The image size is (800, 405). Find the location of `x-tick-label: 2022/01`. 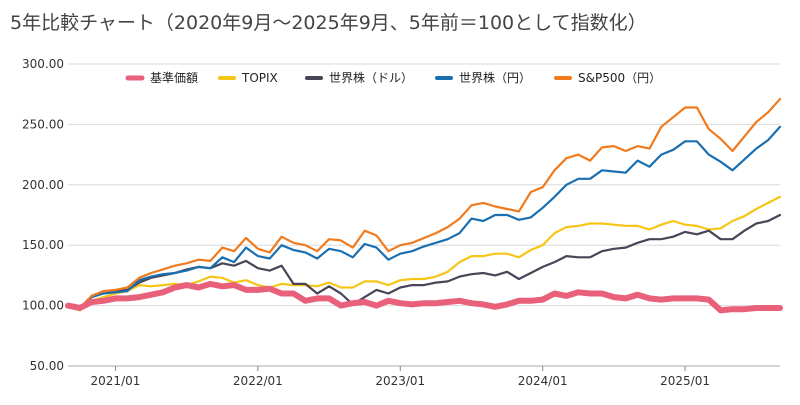

x-tick-label: 2022/01 is located at coordinates (258, 381).